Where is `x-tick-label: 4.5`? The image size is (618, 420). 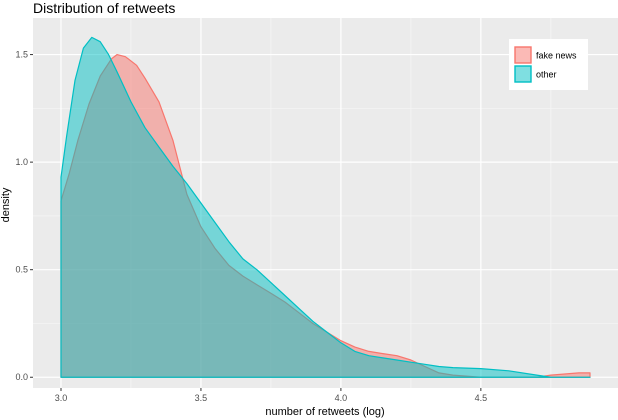
x-tick-label: 4.5 is located at coordinates (481, 398).